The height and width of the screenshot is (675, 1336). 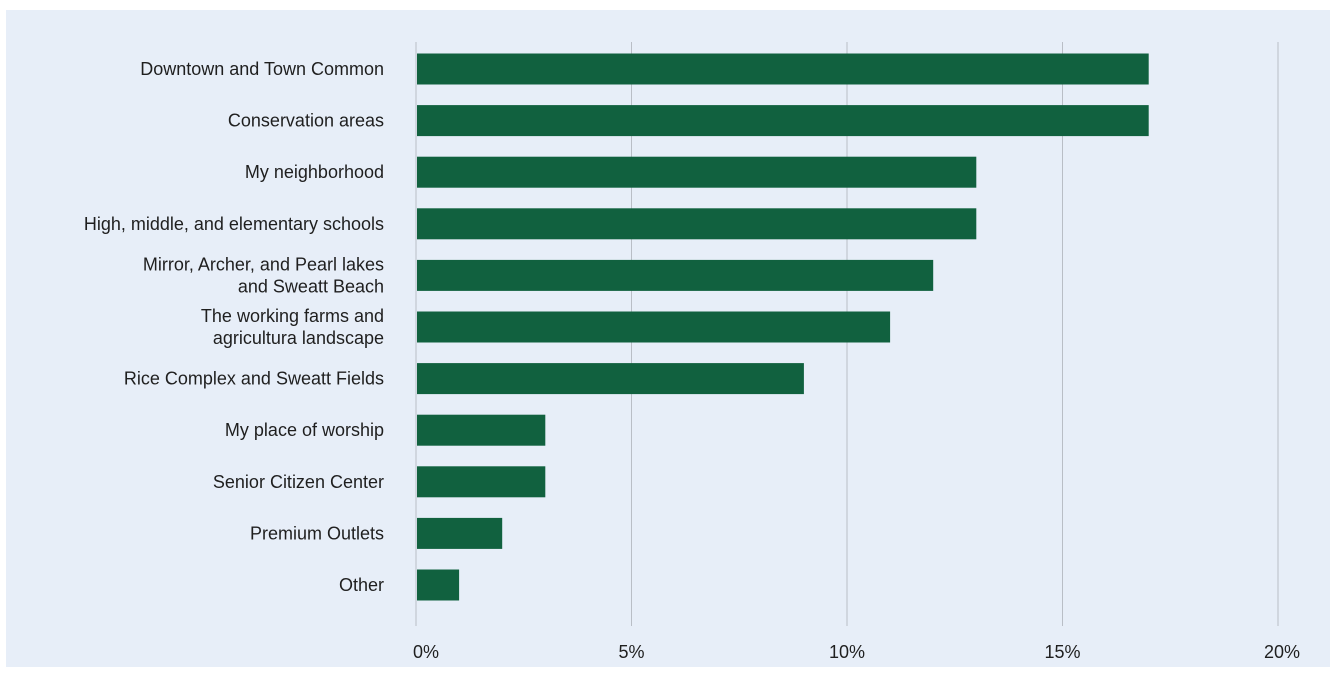 I want to click on category-label-line: and Sweatt Beach, so click(x=311, y=286).